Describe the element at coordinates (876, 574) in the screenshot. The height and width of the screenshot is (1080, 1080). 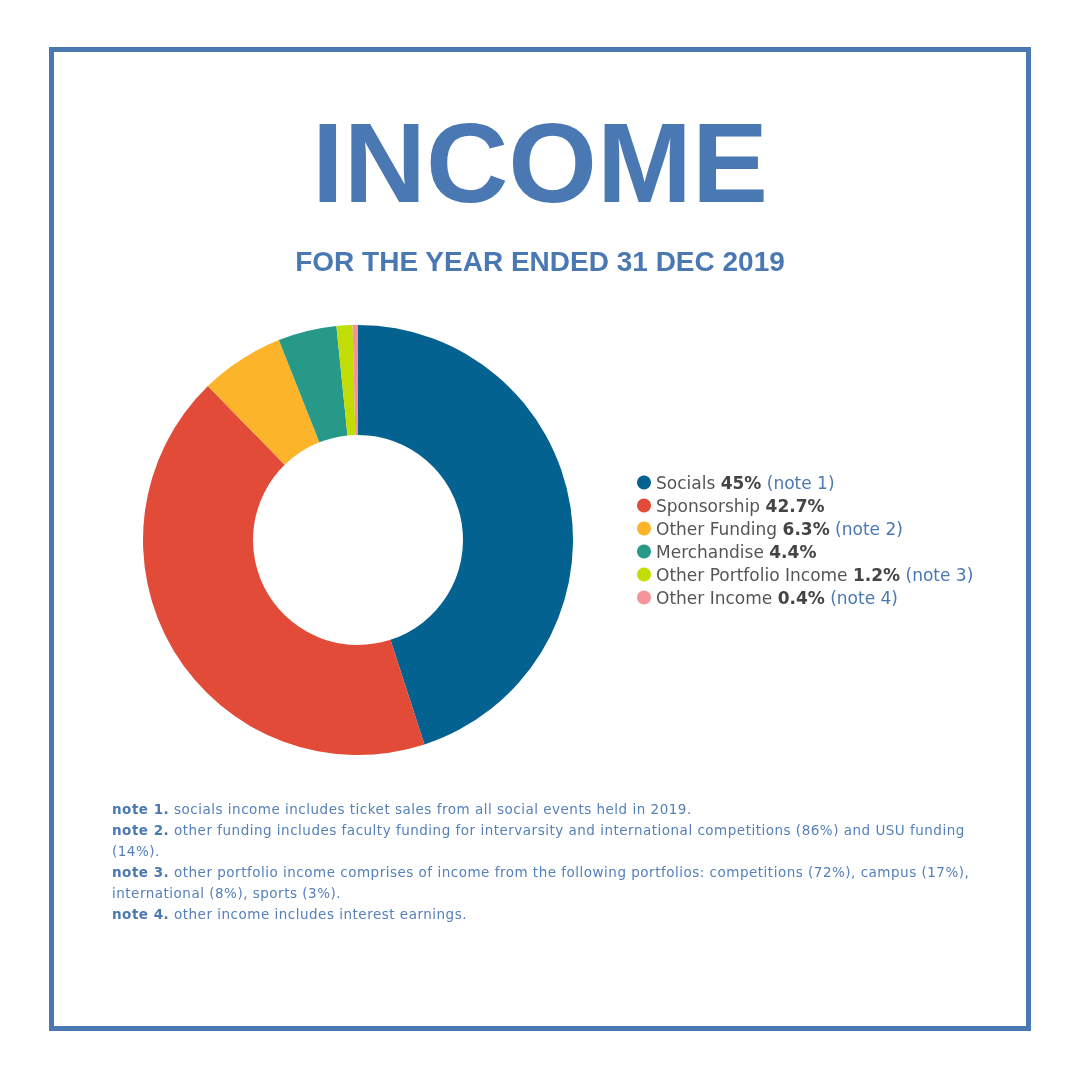
I see `data-label: 1.2%` at that location.